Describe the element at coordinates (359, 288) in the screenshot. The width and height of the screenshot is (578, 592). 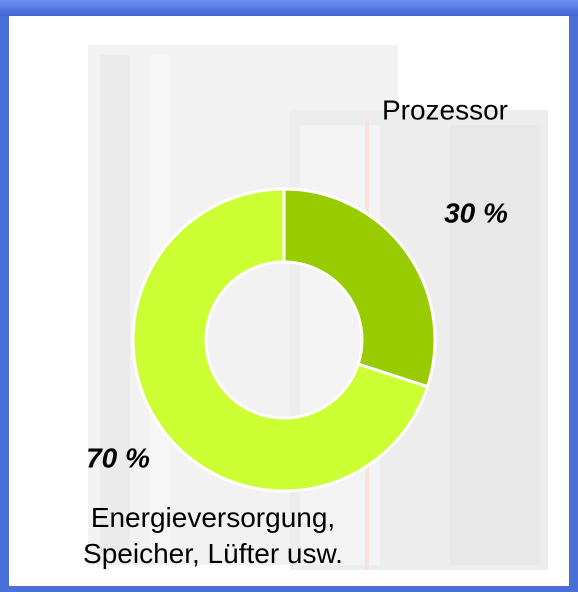
I see `slice` at that location.